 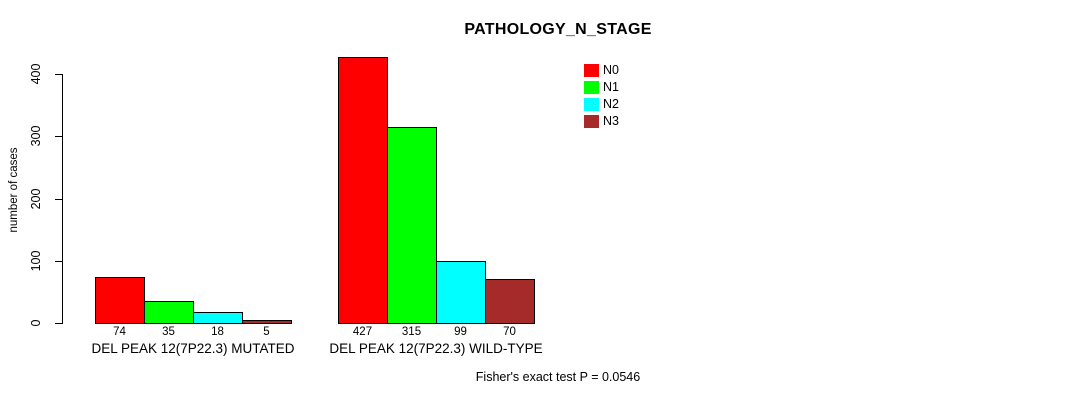 I want to click on category-label: DEL PEAK 12(7P22.3) WILD-TYPE, so click(x=436, y=348).